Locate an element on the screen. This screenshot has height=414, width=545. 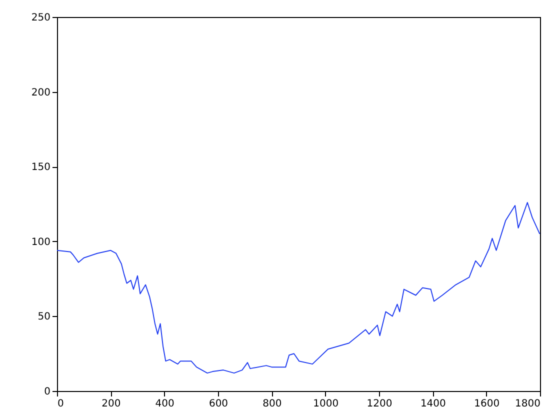
y-tick-label: 100 is located at coordinates (40, 242).